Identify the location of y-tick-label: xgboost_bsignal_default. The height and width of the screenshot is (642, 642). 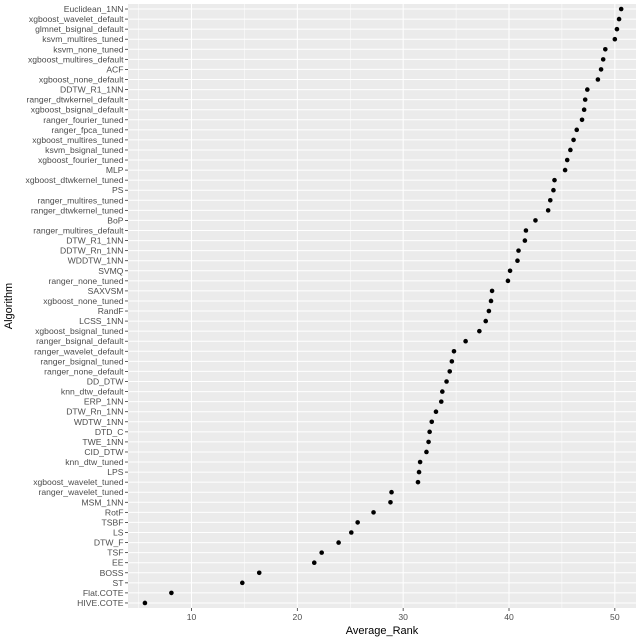
(77, 110).